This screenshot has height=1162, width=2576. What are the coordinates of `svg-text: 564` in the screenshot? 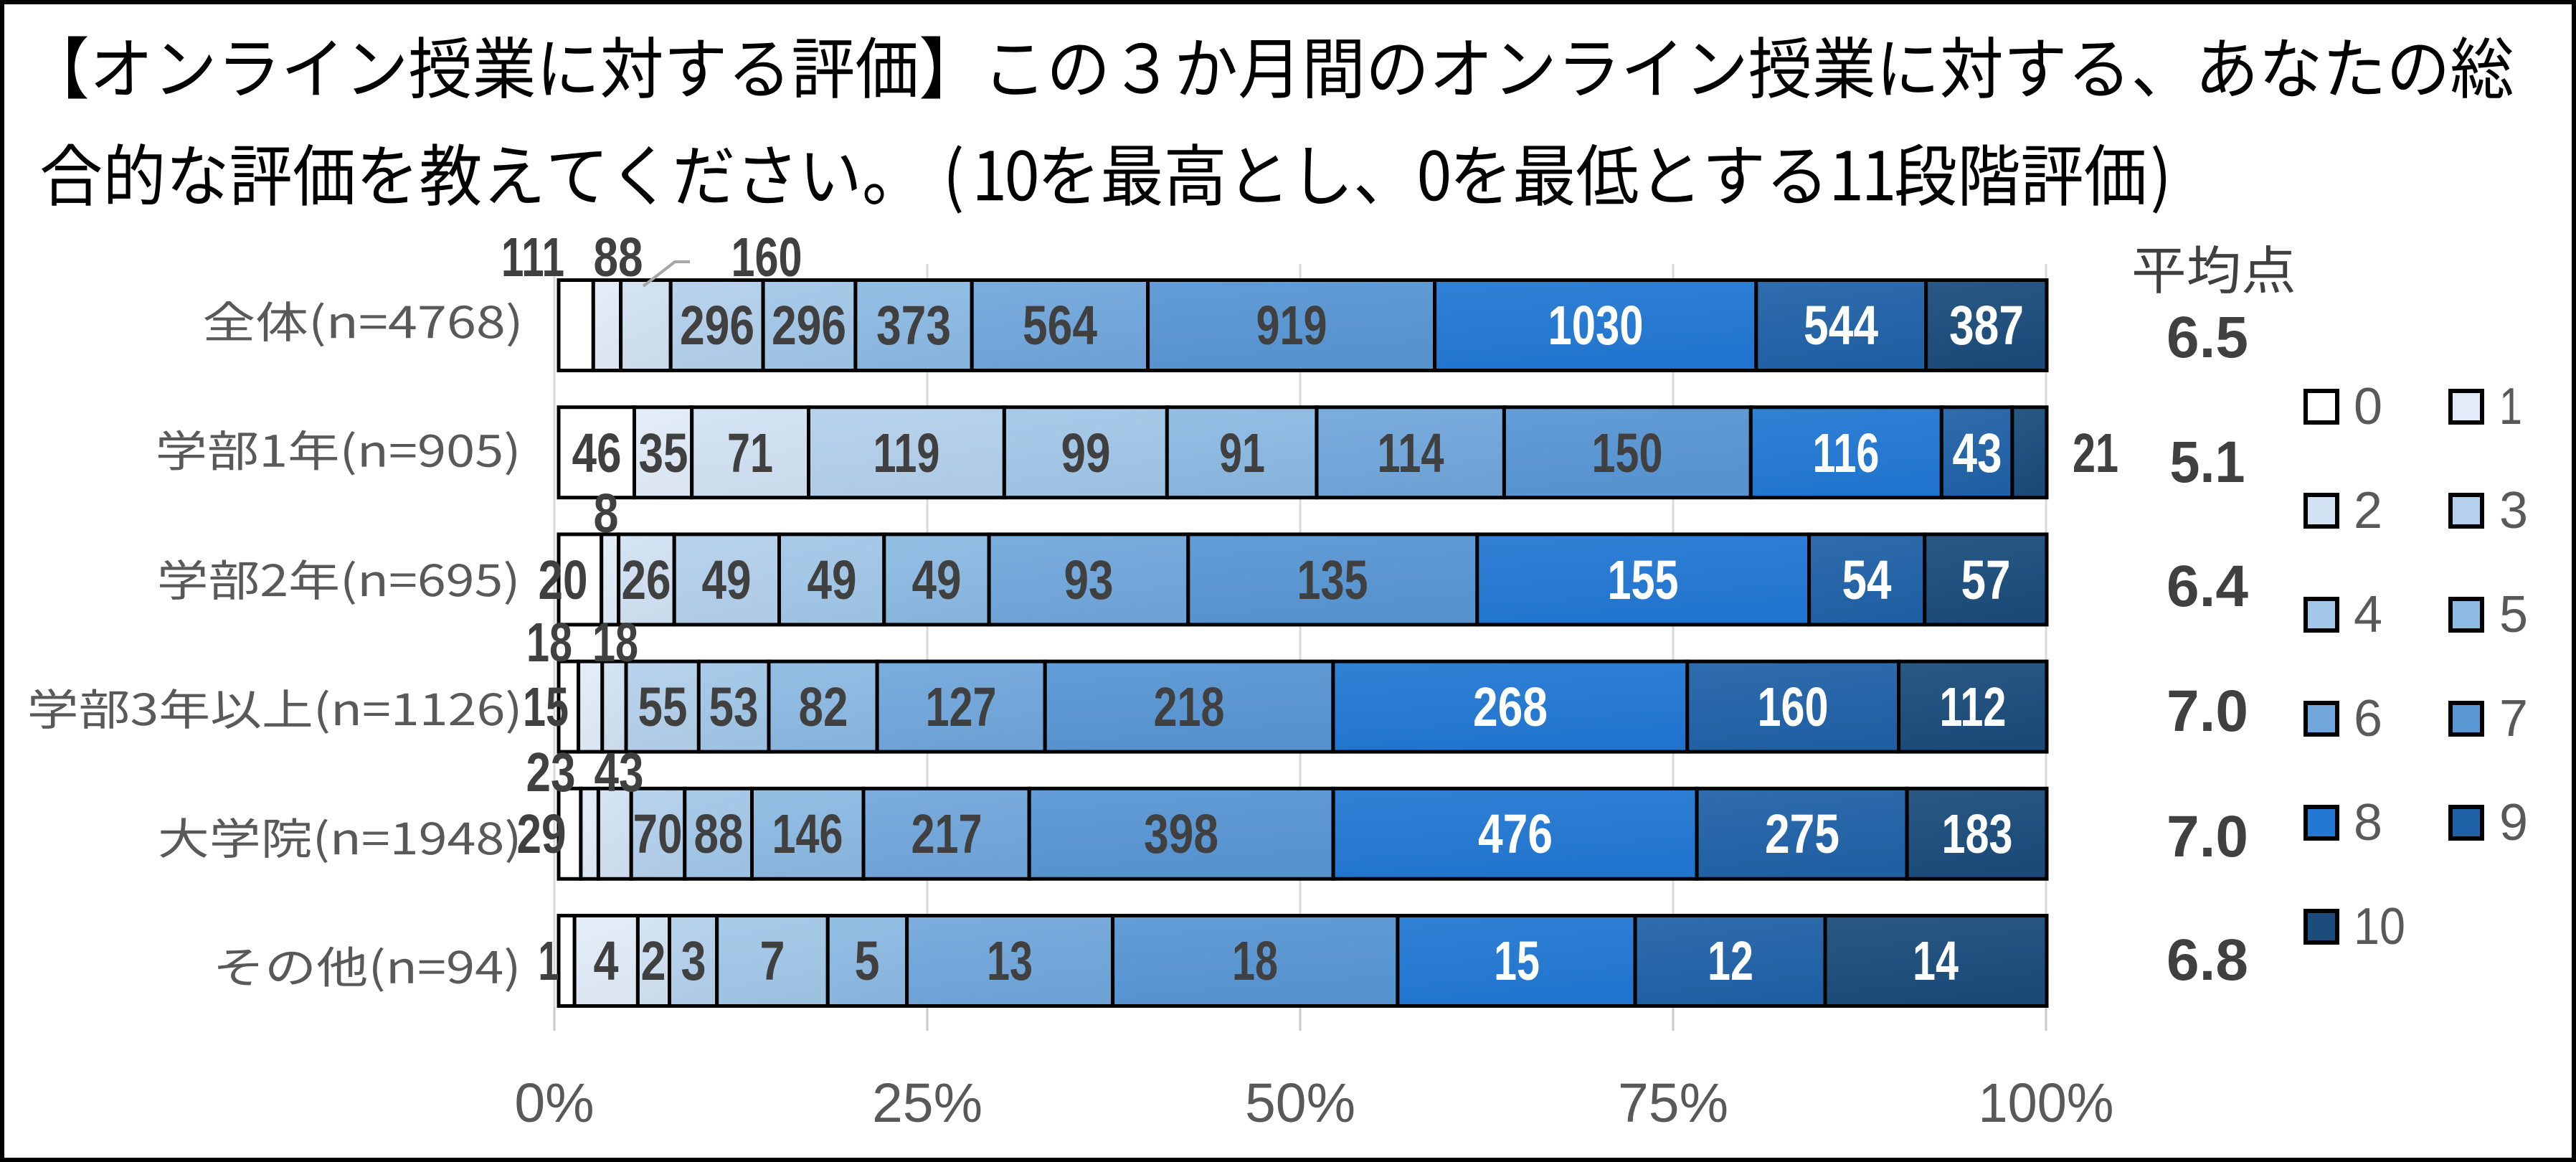 It's located at (1060, 325).